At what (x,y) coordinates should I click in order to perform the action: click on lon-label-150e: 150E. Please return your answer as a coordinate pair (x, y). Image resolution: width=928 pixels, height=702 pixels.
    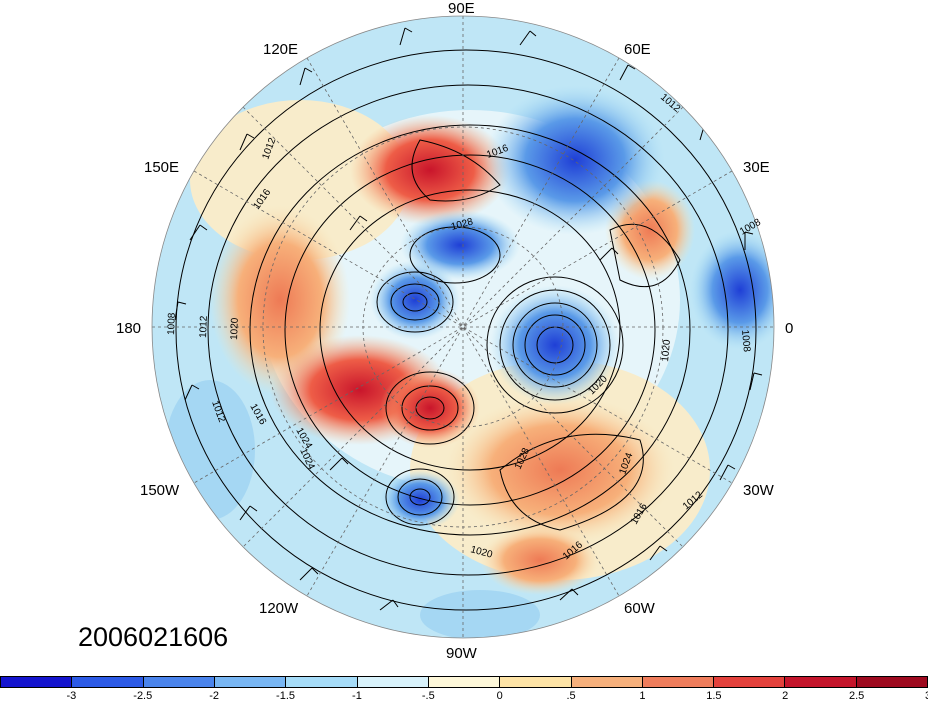
    Looking at the image, I should click on (162, 167).